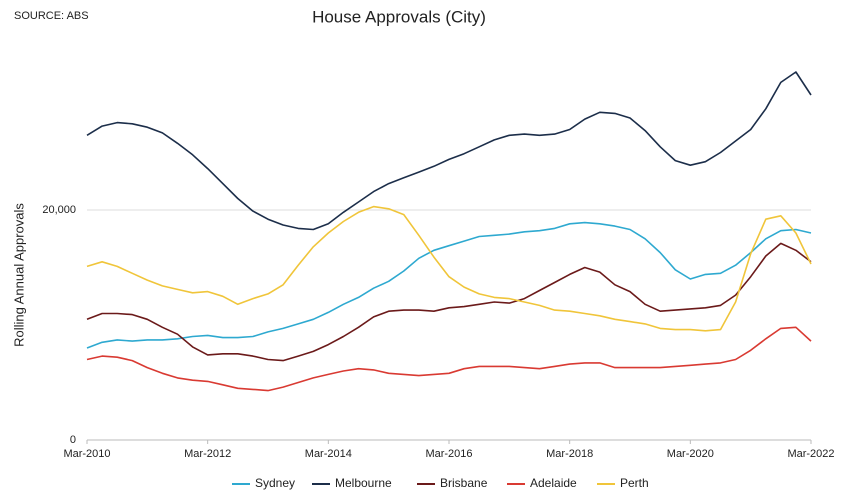 This screenshot has width=849, height=498. What do you see at coordinates (275, 483) in the screenshot?
I see `legend-label: Sydney` at bounding box center [275, 483].